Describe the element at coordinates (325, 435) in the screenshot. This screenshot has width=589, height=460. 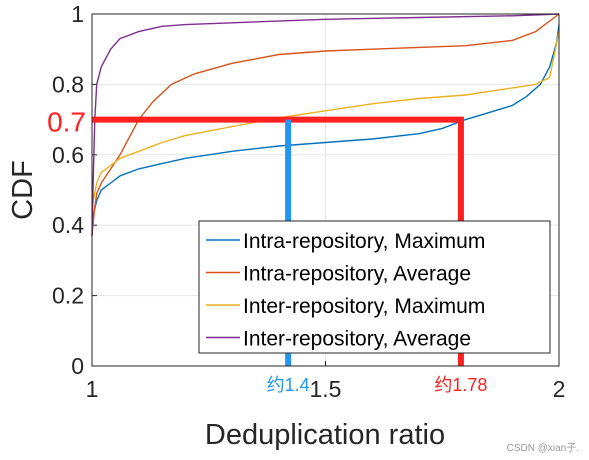
I see `x-axis-label: Deduplication ratio` at that location.